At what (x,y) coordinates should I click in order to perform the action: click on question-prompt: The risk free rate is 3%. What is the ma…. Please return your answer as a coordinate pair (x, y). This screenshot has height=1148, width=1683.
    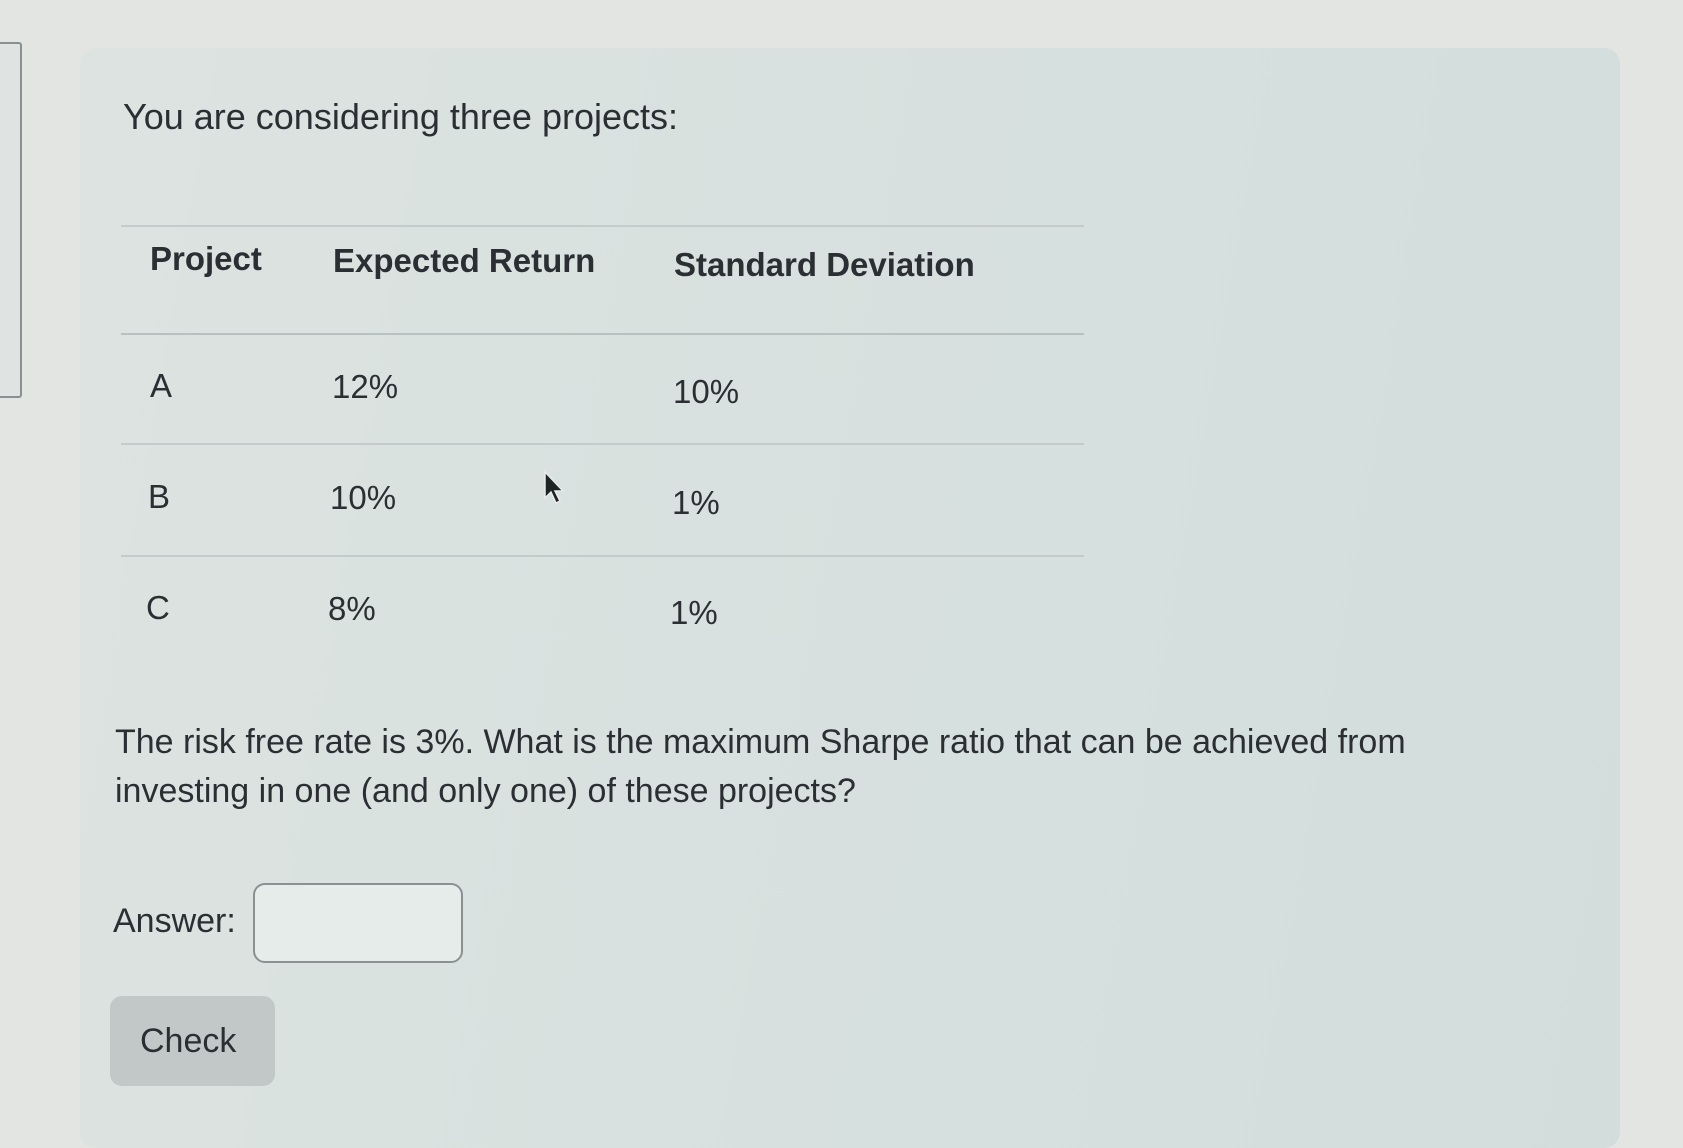
    Looking at the image, I should click on (760, 766).